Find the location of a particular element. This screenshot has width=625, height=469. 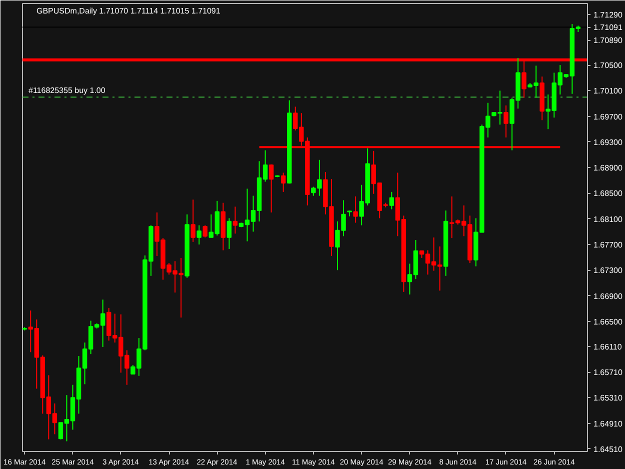

y-tick-label: 1.64910 is located at coordinates (608, 423).